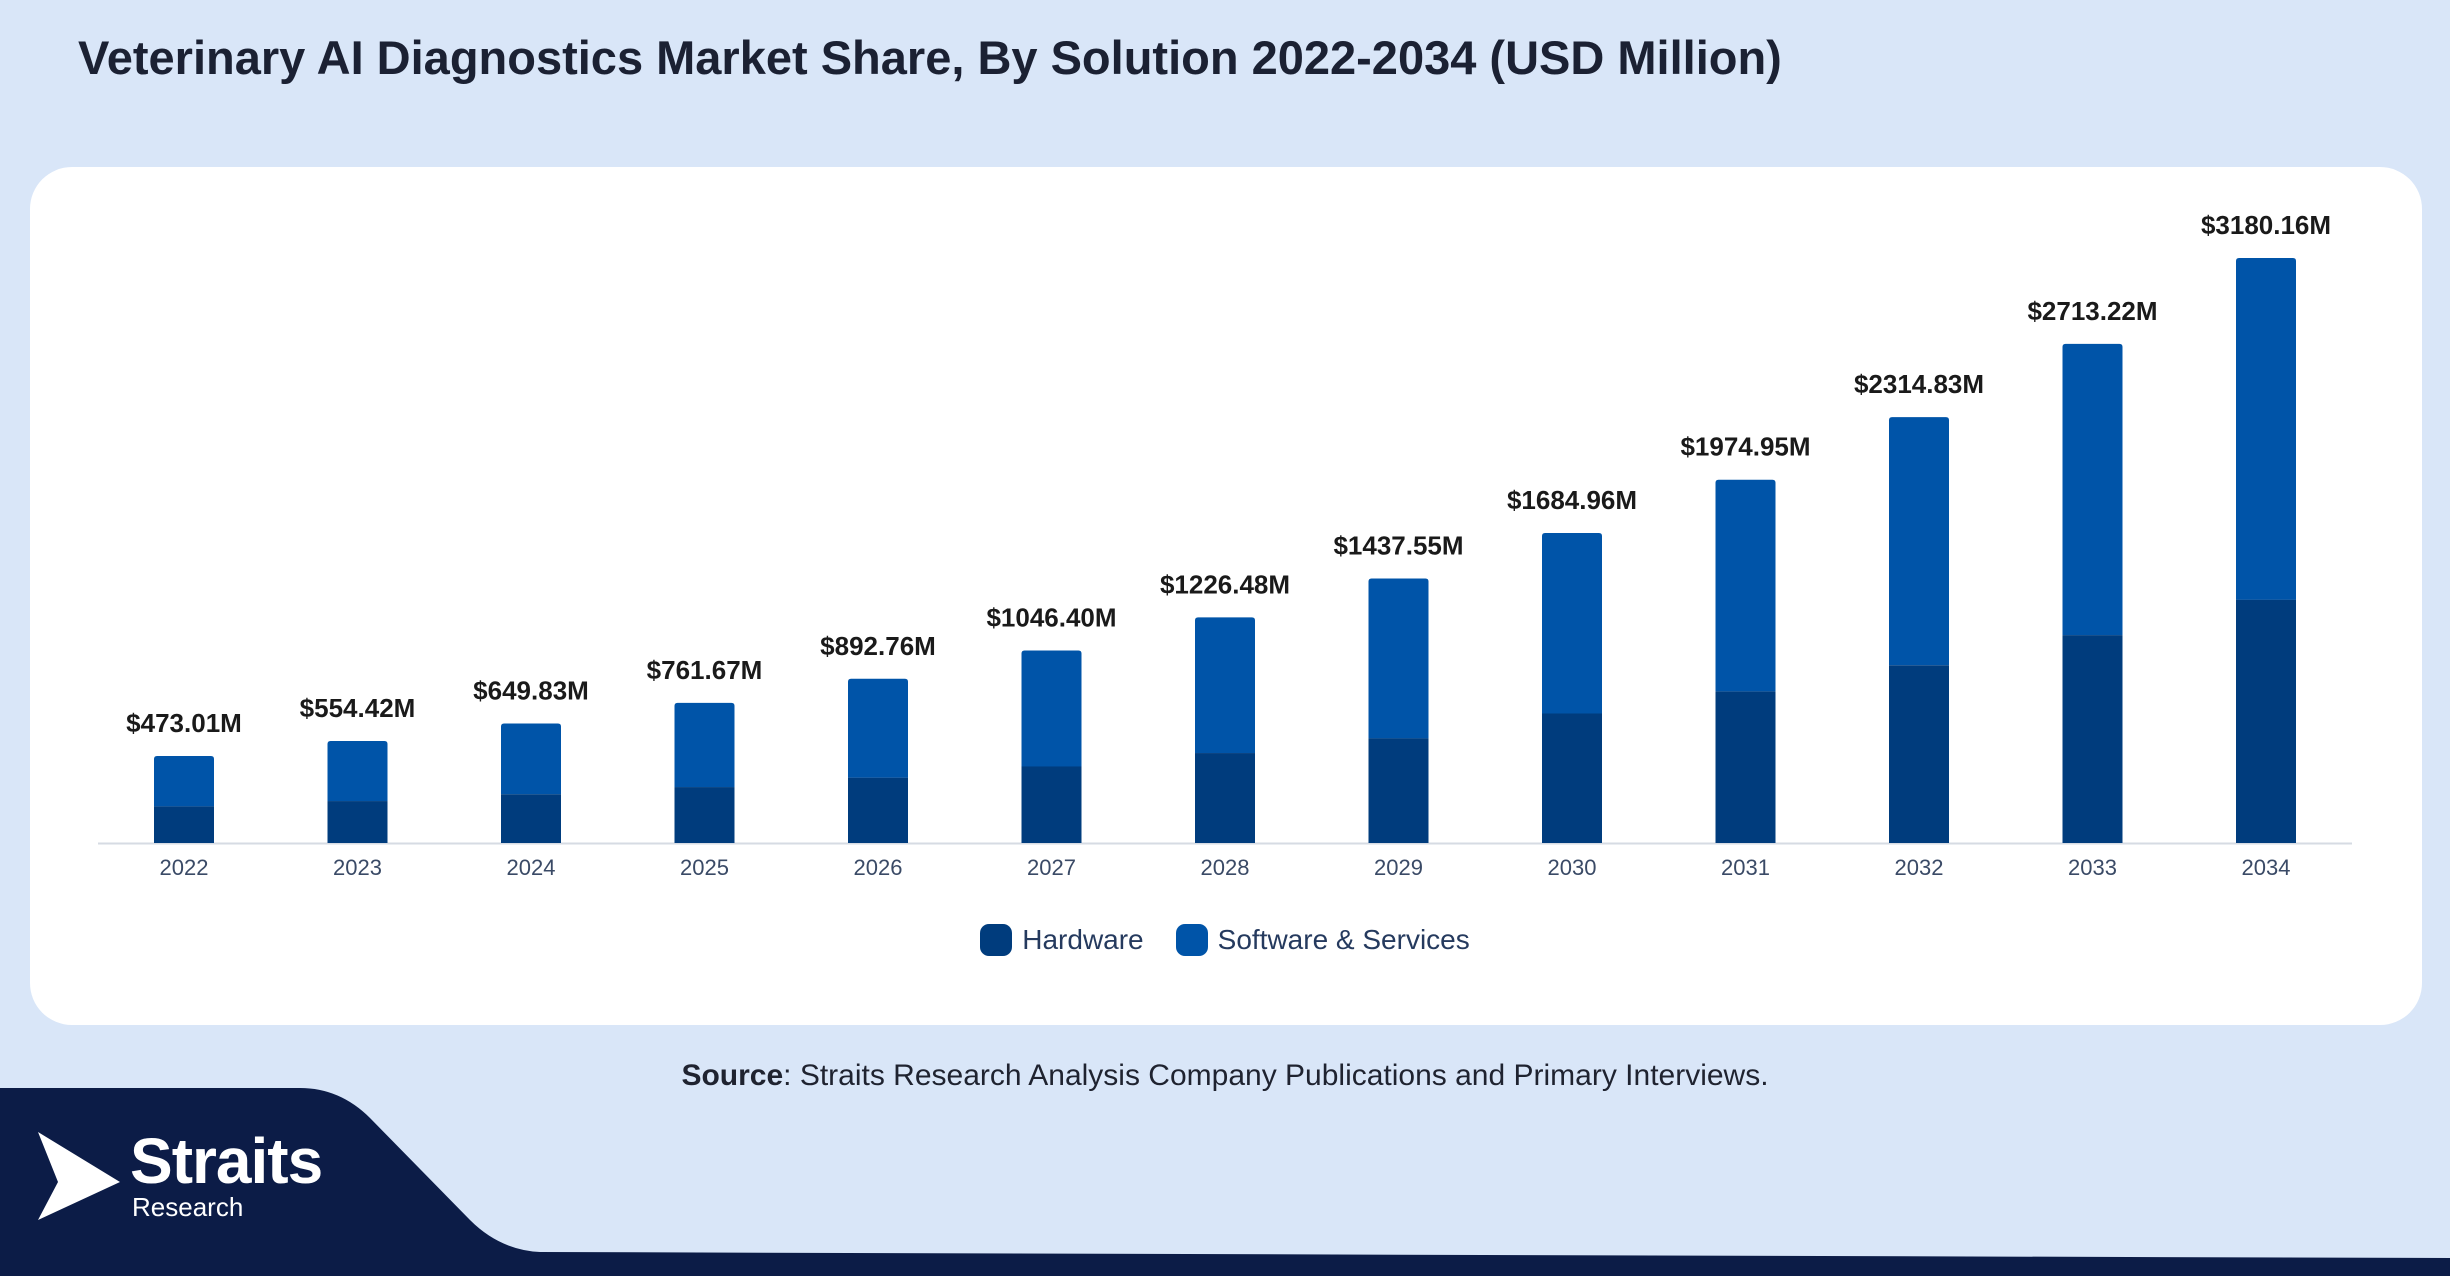 The width and height of the screenshot is (2450, 1276). I want to click on x-tick-label-2027: 2027, so click(1051, 867).